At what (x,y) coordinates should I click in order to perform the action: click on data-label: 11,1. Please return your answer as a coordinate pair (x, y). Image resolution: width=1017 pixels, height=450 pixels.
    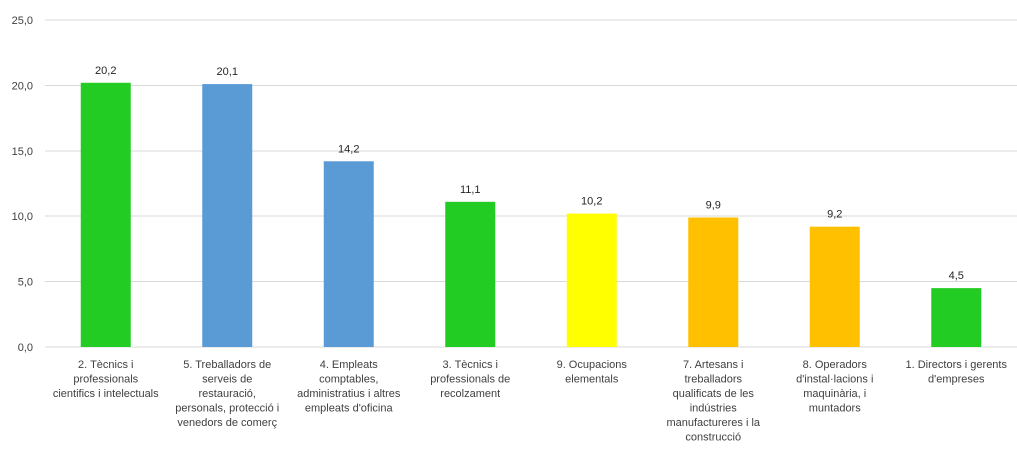
    Looking at the image, I should click on (470, 190).